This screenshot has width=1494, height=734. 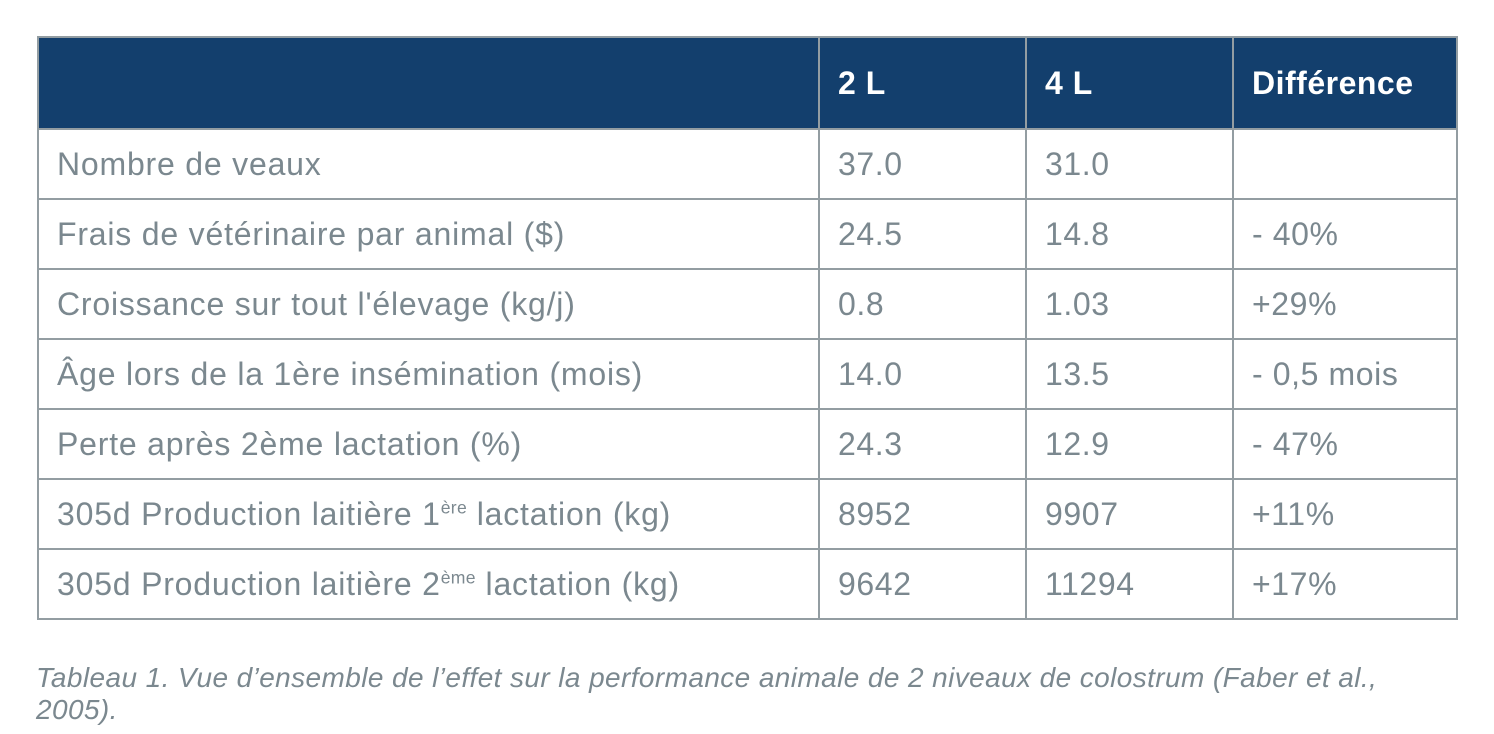 I want to click on cell-value-4l: 1.03, so click(x=1129, y=304).